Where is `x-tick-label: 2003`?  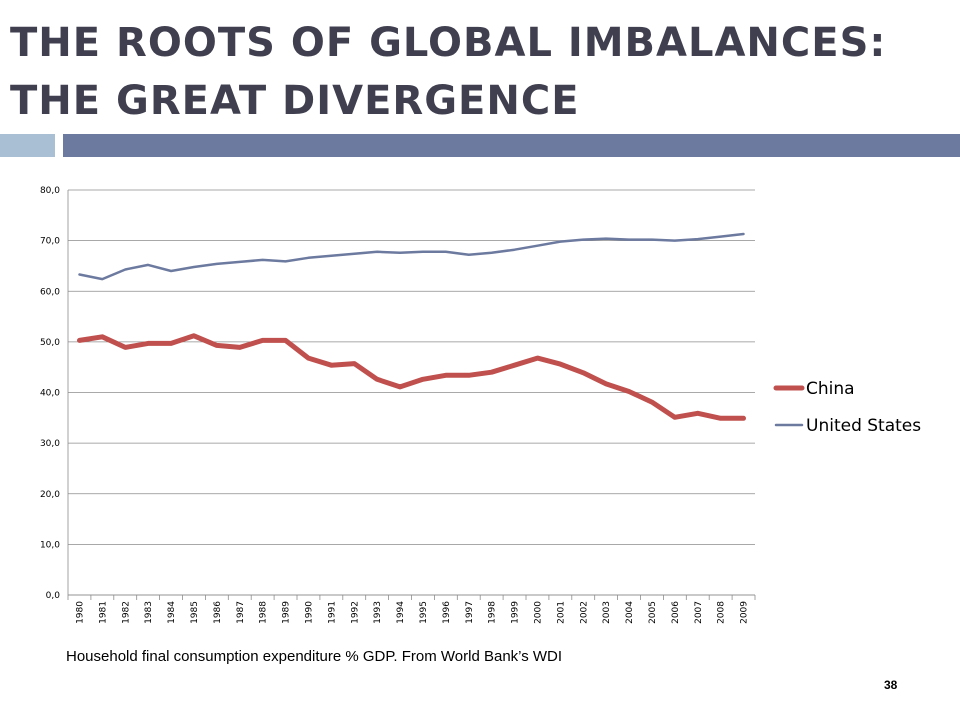 x-tick-label: 2003 is located at coordinates (607, 612).